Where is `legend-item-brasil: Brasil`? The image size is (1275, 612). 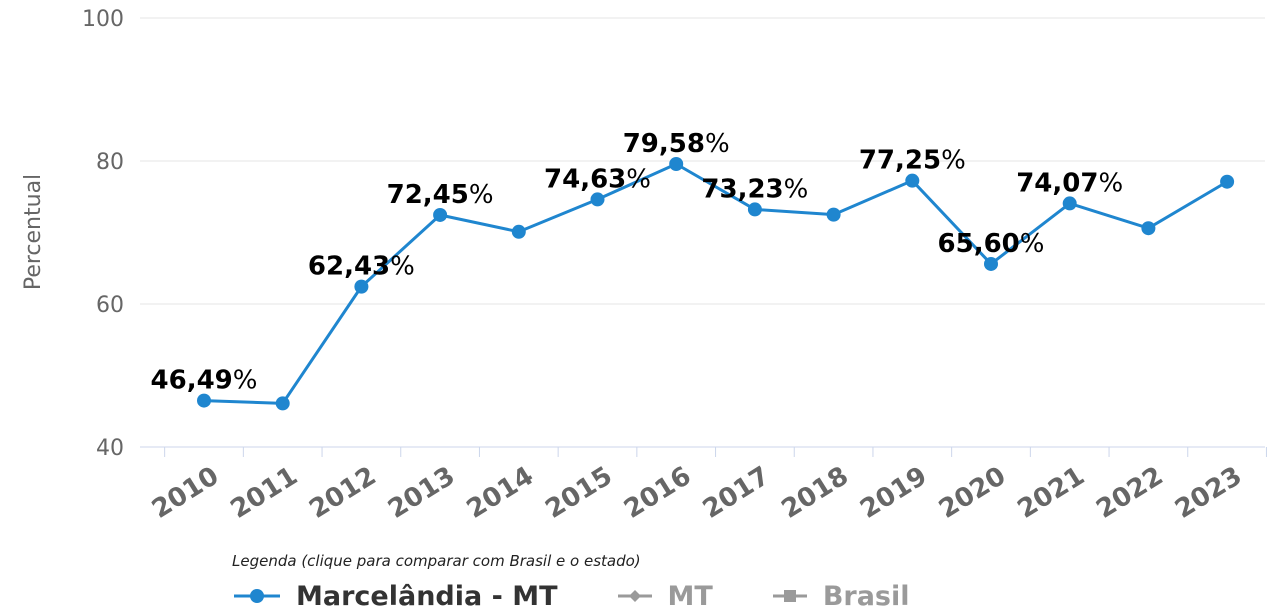 legend-item-brasil: Brasil is located at coordinates (840, 596).